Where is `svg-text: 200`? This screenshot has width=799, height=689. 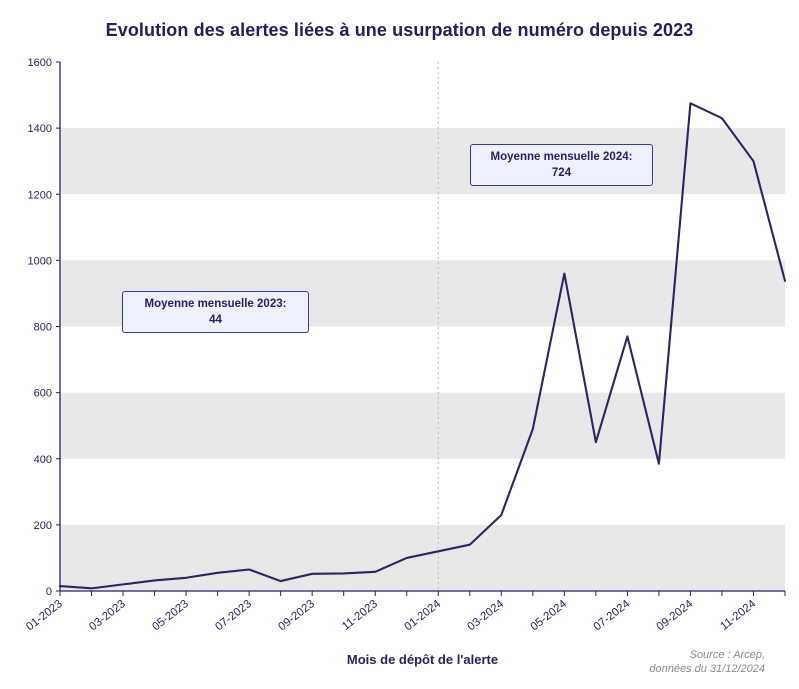
svg-text: 200 is located at coordinates (43, 526).